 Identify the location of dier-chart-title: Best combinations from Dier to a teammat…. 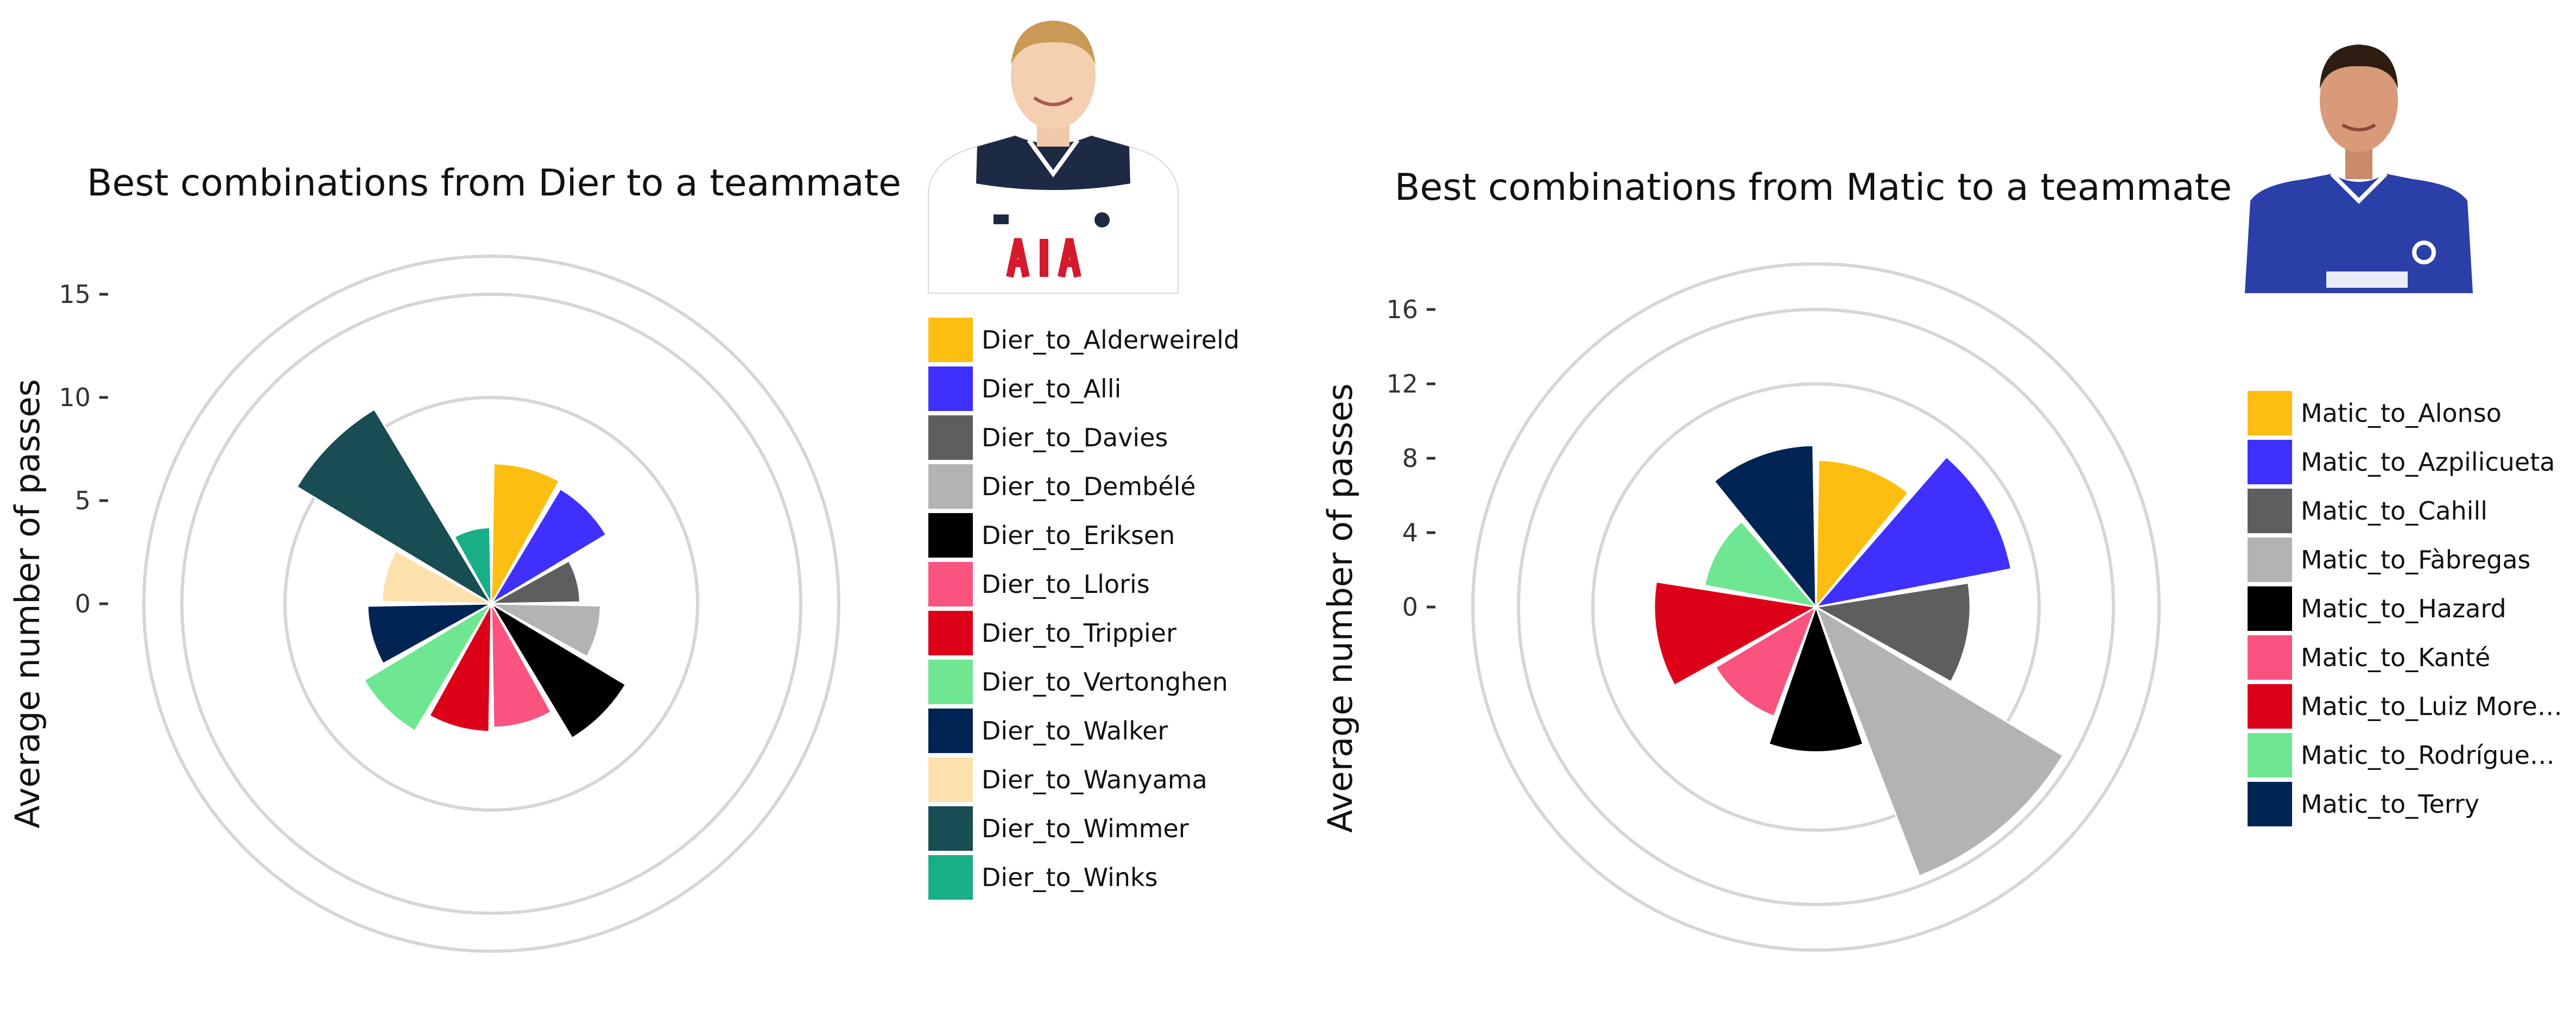
(494, 184).